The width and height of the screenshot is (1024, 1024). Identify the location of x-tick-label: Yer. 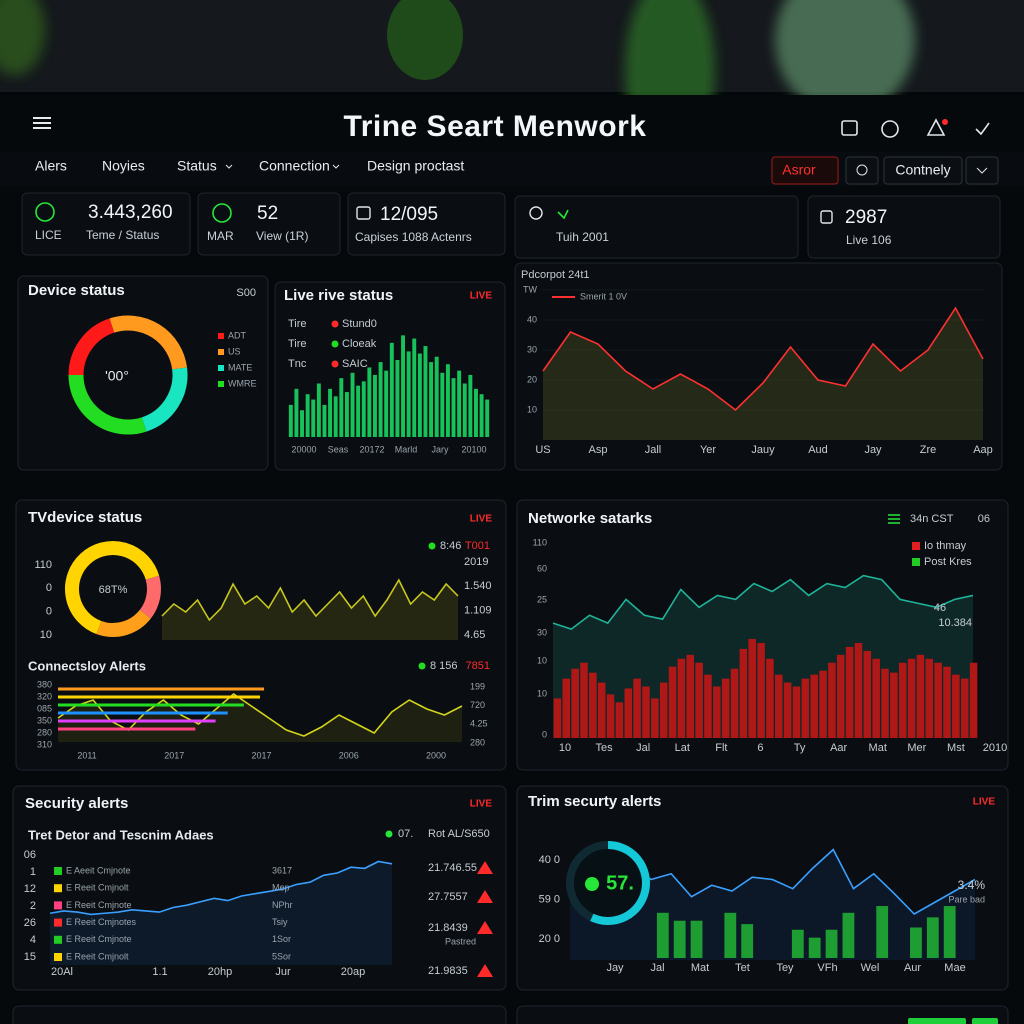
(708, 450).